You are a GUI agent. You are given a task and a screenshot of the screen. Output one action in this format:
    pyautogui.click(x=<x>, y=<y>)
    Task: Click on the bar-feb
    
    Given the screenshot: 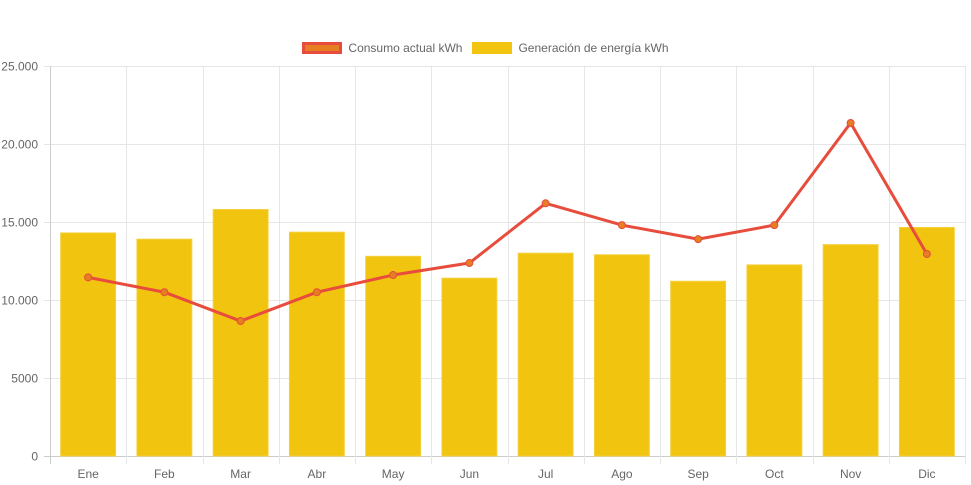 What is the action you would take?
    pyautogui.click(x=164, y=347)
    